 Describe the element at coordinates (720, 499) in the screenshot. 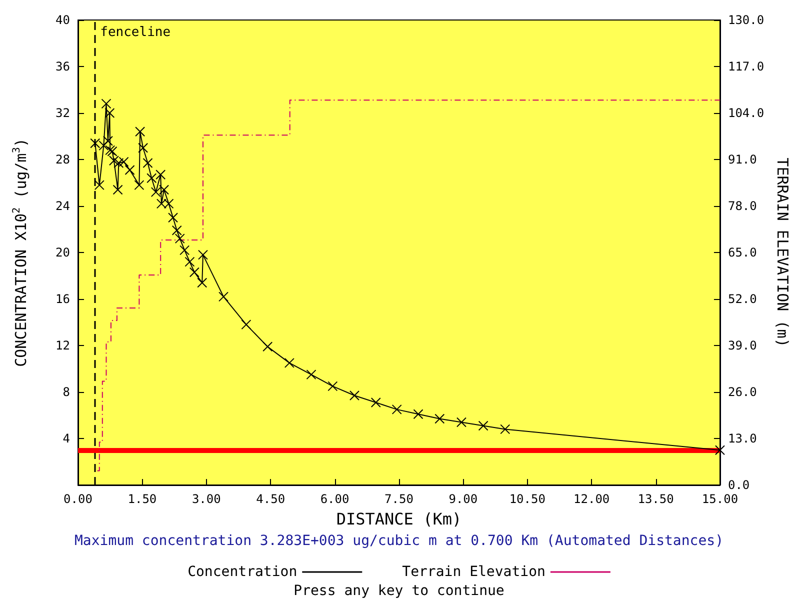

I see `x-tick-label: 15.00` at that location.